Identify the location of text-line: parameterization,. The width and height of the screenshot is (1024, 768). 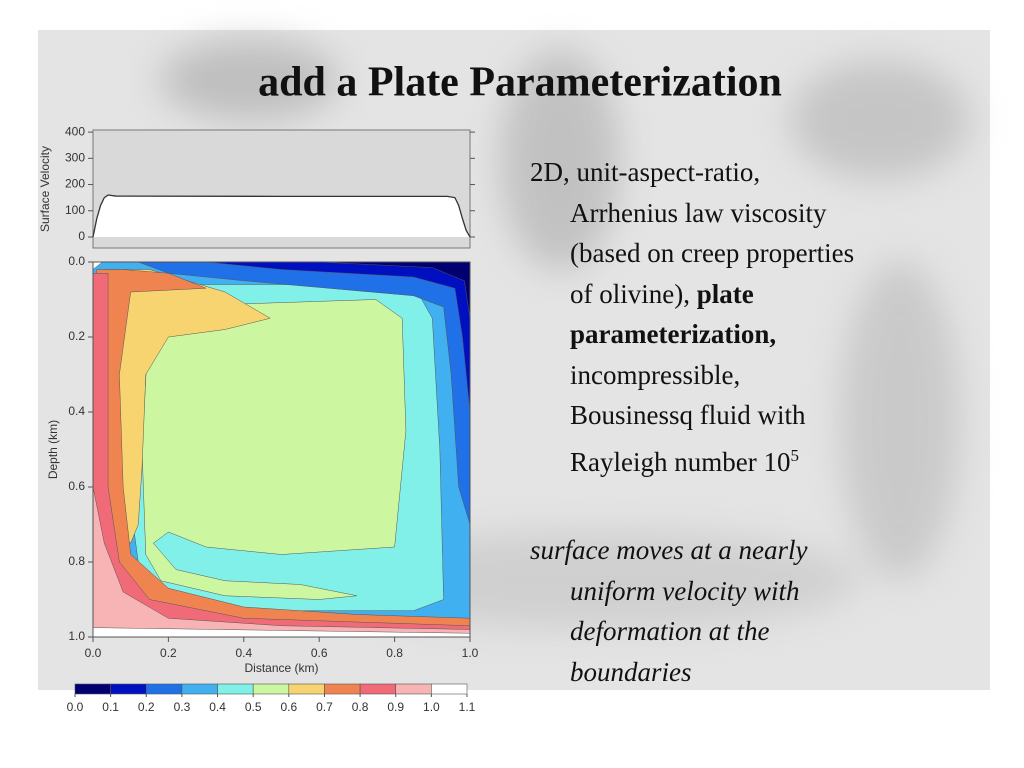
(750, 334).